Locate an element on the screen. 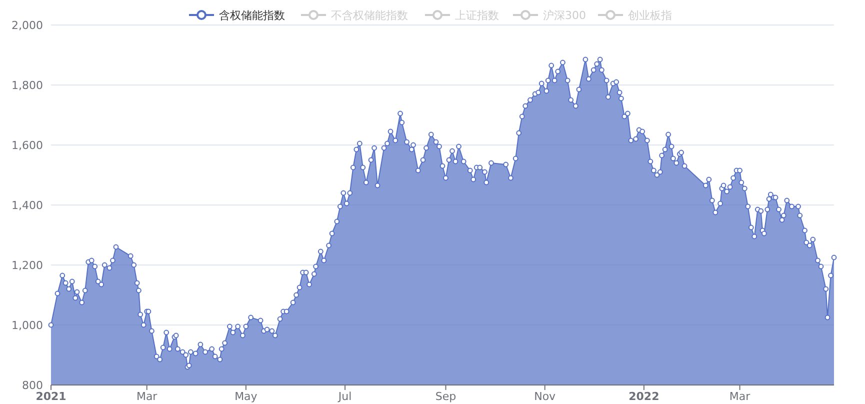  y-tick-label: 1,800 is located at coordinates (27, 85).